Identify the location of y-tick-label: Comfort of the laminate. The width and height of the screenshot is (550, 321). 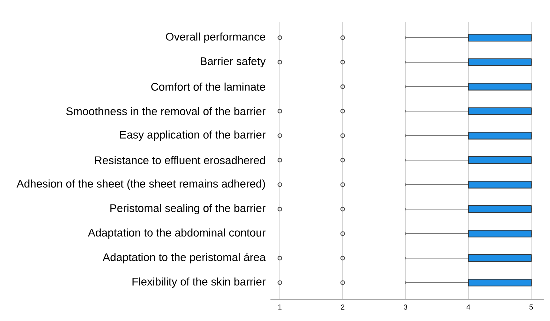
(209, 86).